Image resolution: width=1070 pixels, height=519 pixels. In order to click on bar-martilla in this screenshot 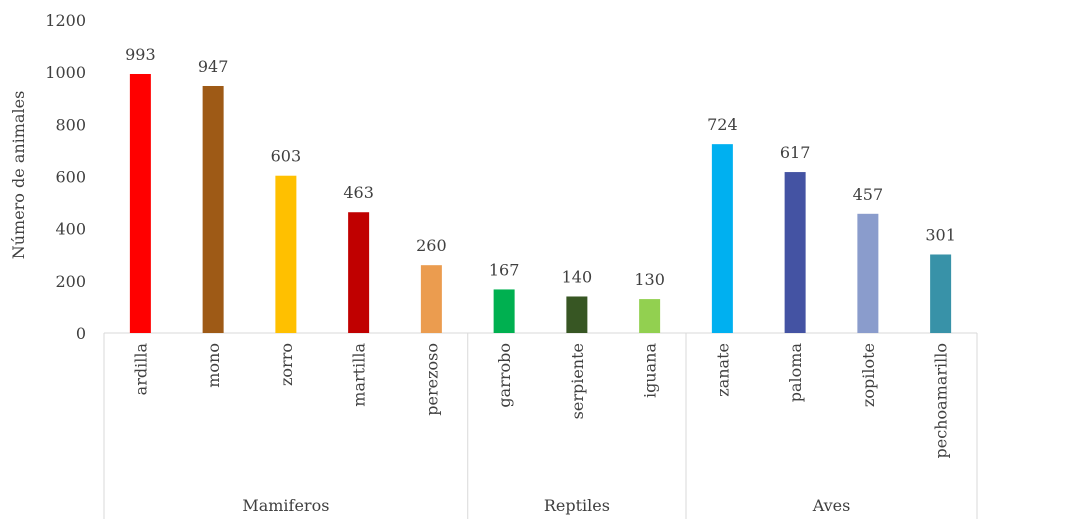, I will do `click(359, 272)`.